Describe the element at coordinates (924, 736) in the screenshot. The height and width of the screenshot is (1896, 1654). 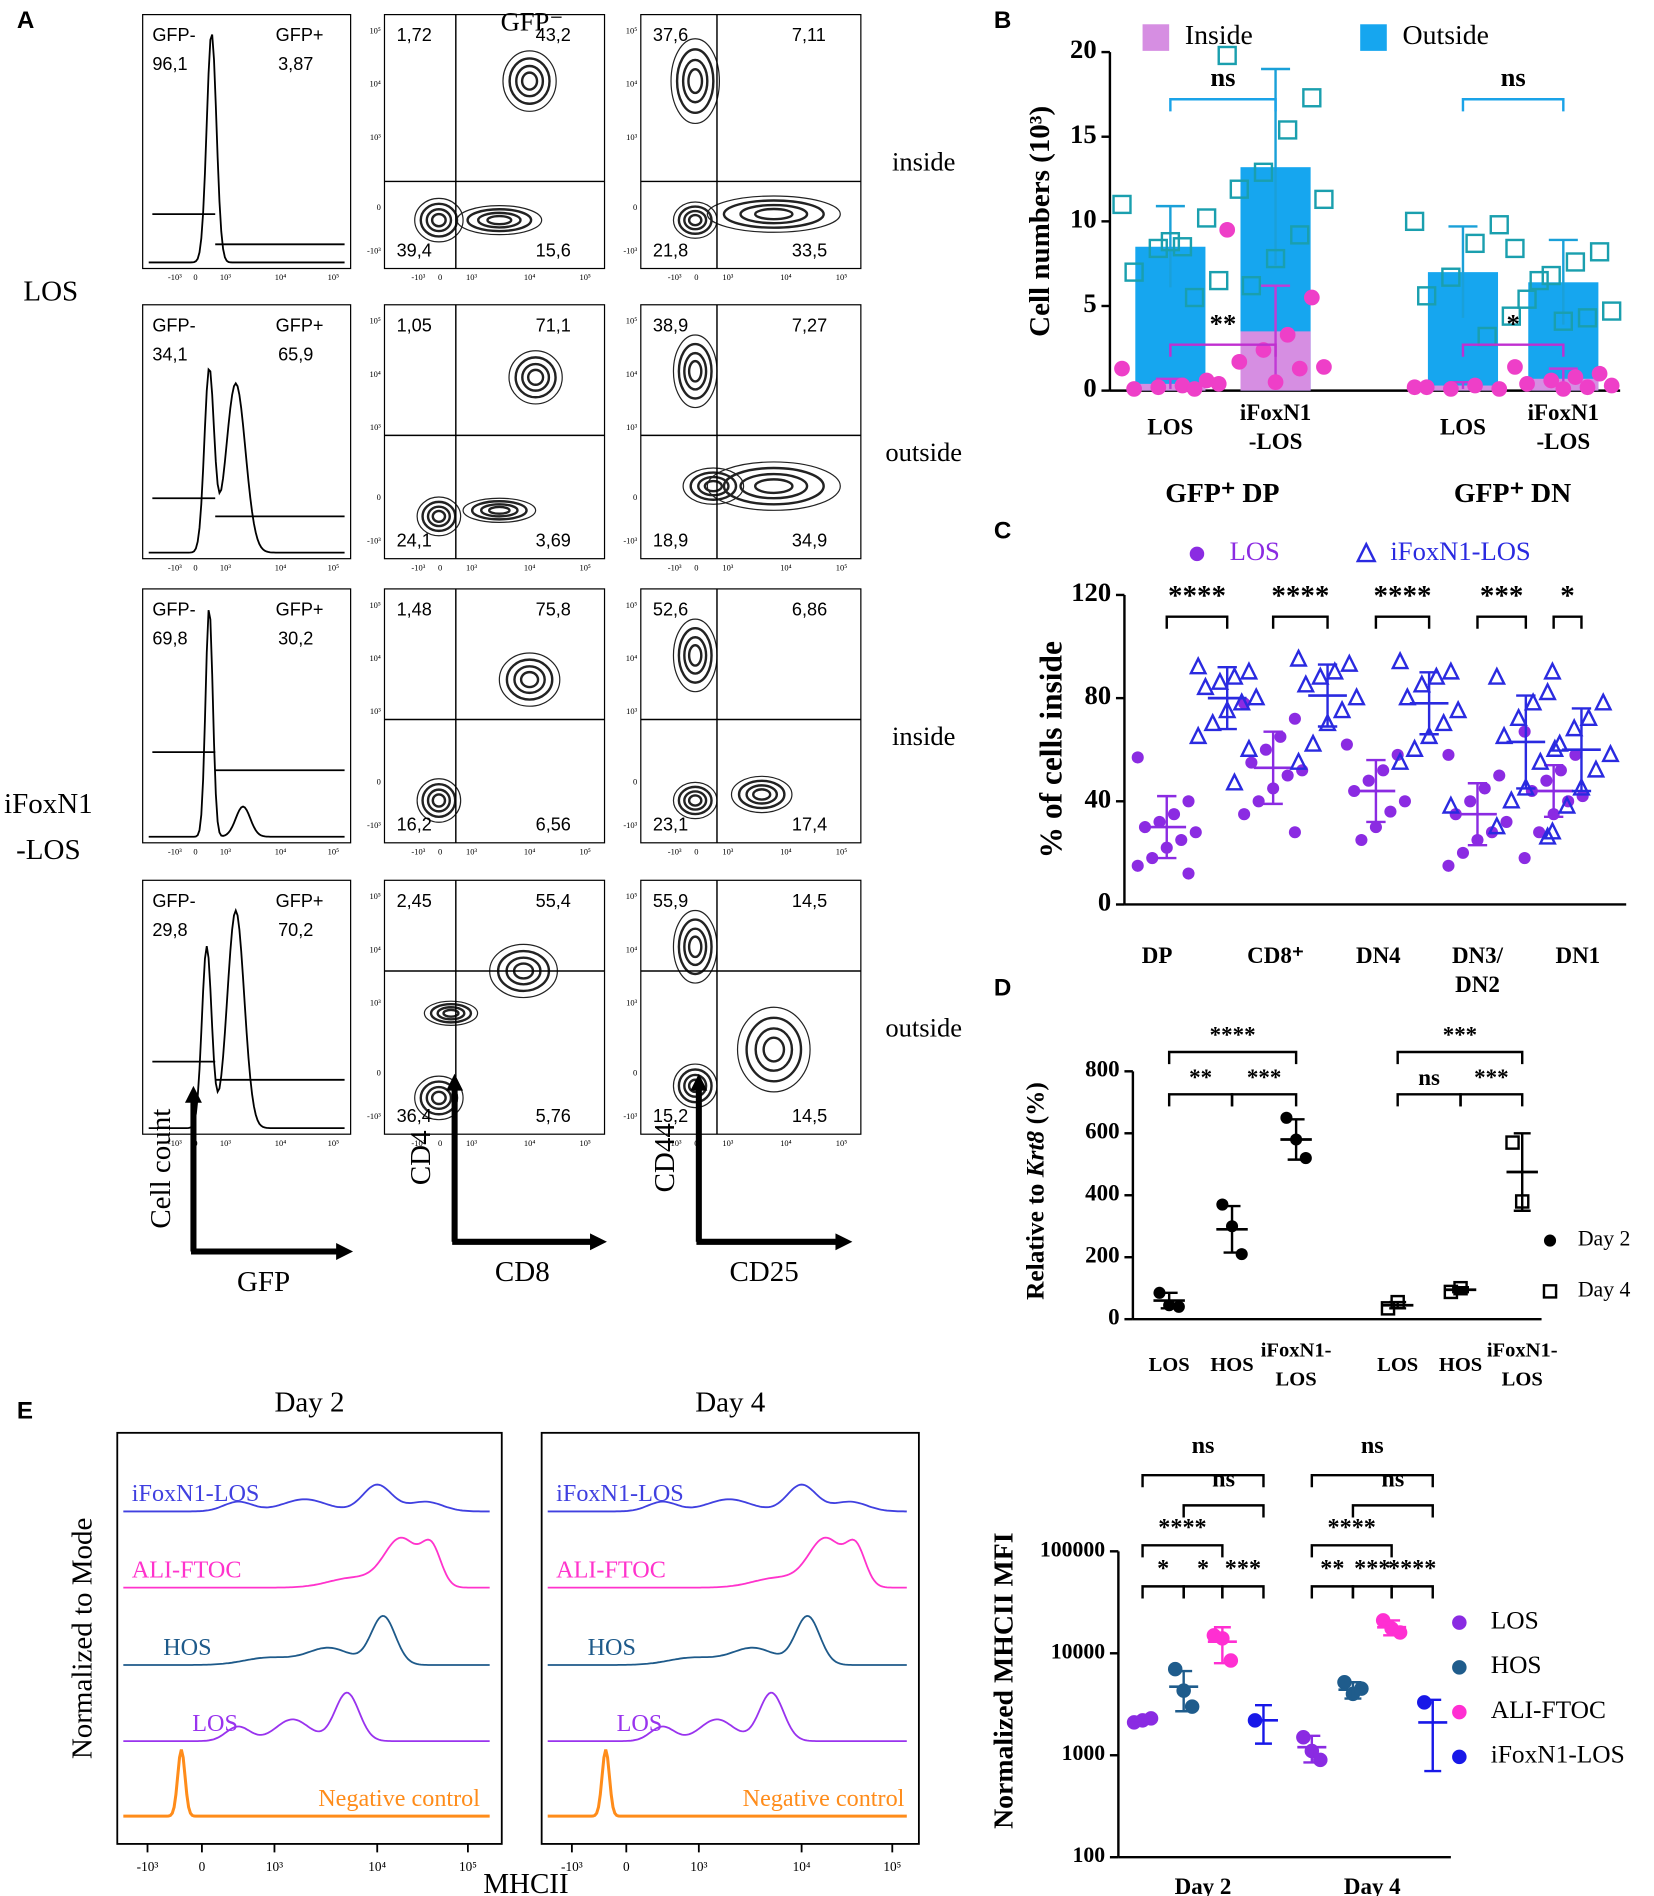
I see `side-label: inside` at that location.